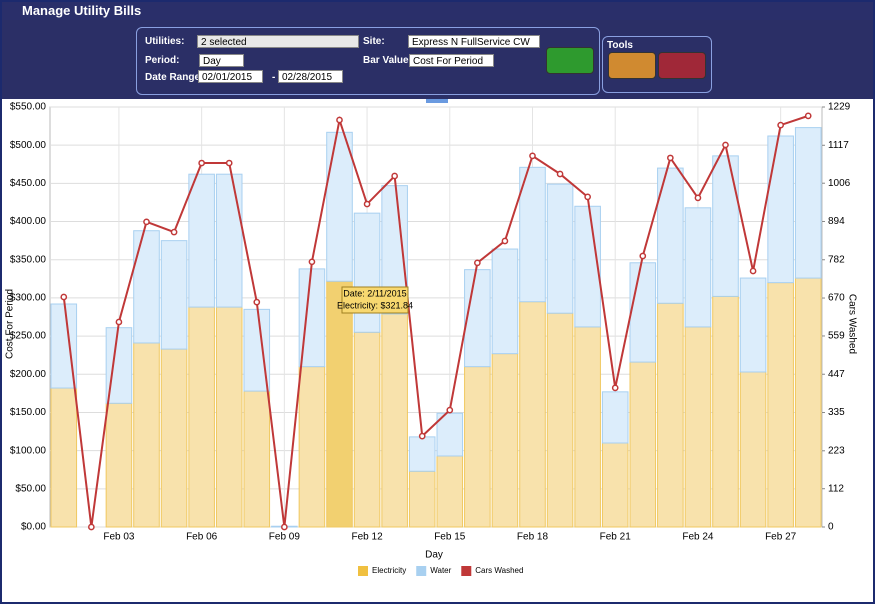 Image resolution: width=875 pixels, height=604 pixels. Describe the element at coordinates (450, 537) in the screenshot. I see `x-tick-label: Feb 15` at that location.